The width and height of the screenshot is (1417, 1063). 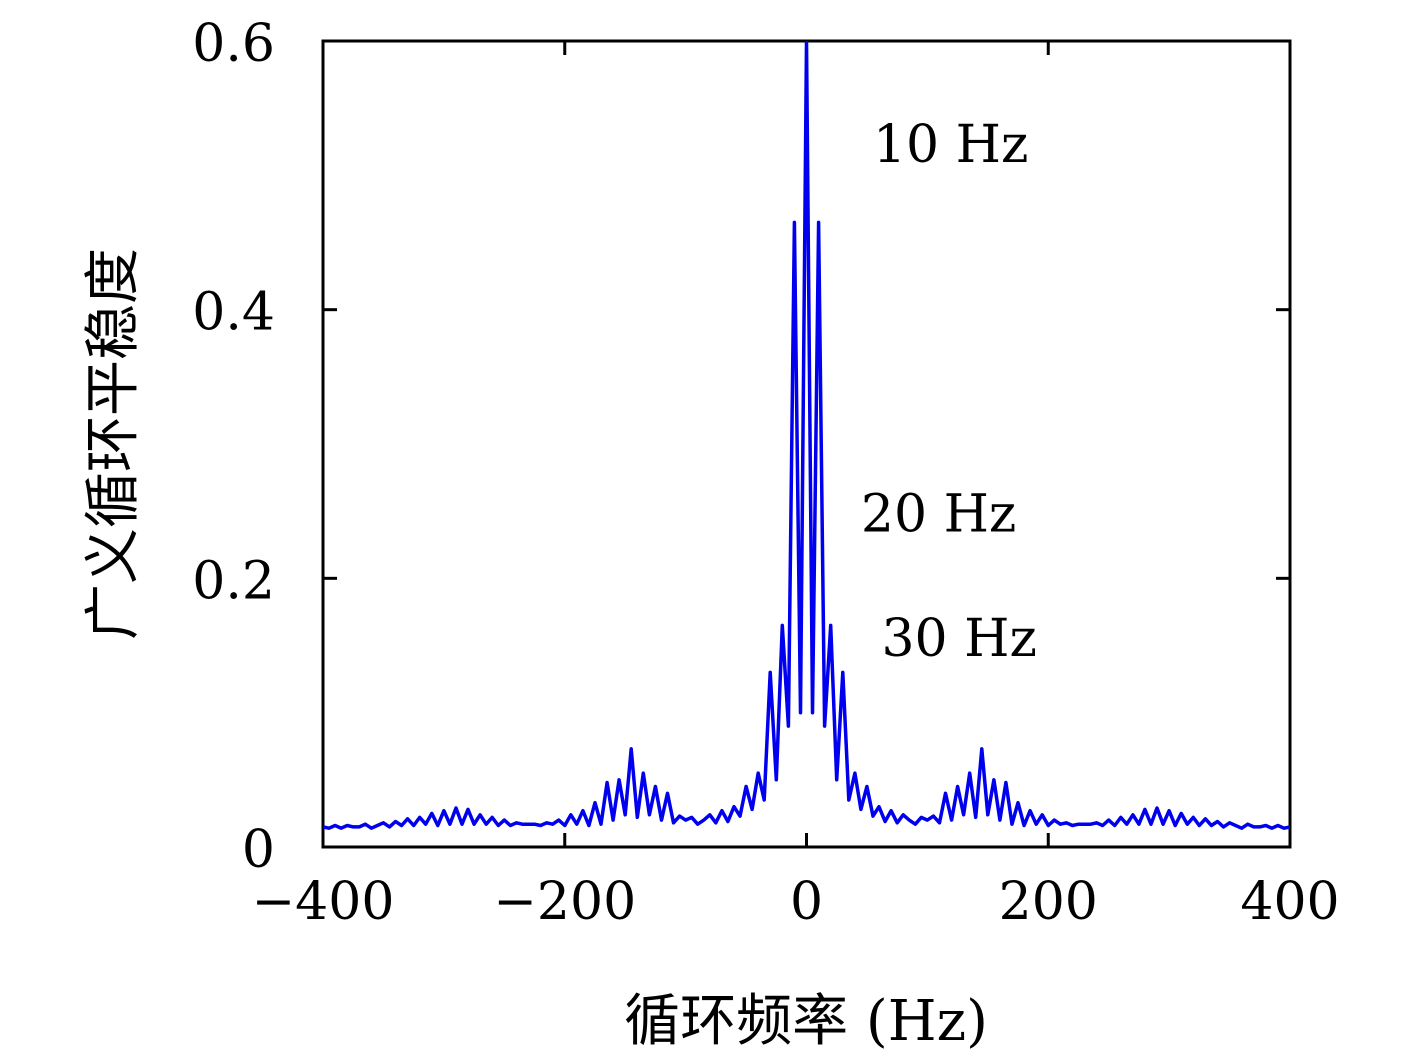 I want to click on y-tick-label: 0.2, so click(x=233, y=581).